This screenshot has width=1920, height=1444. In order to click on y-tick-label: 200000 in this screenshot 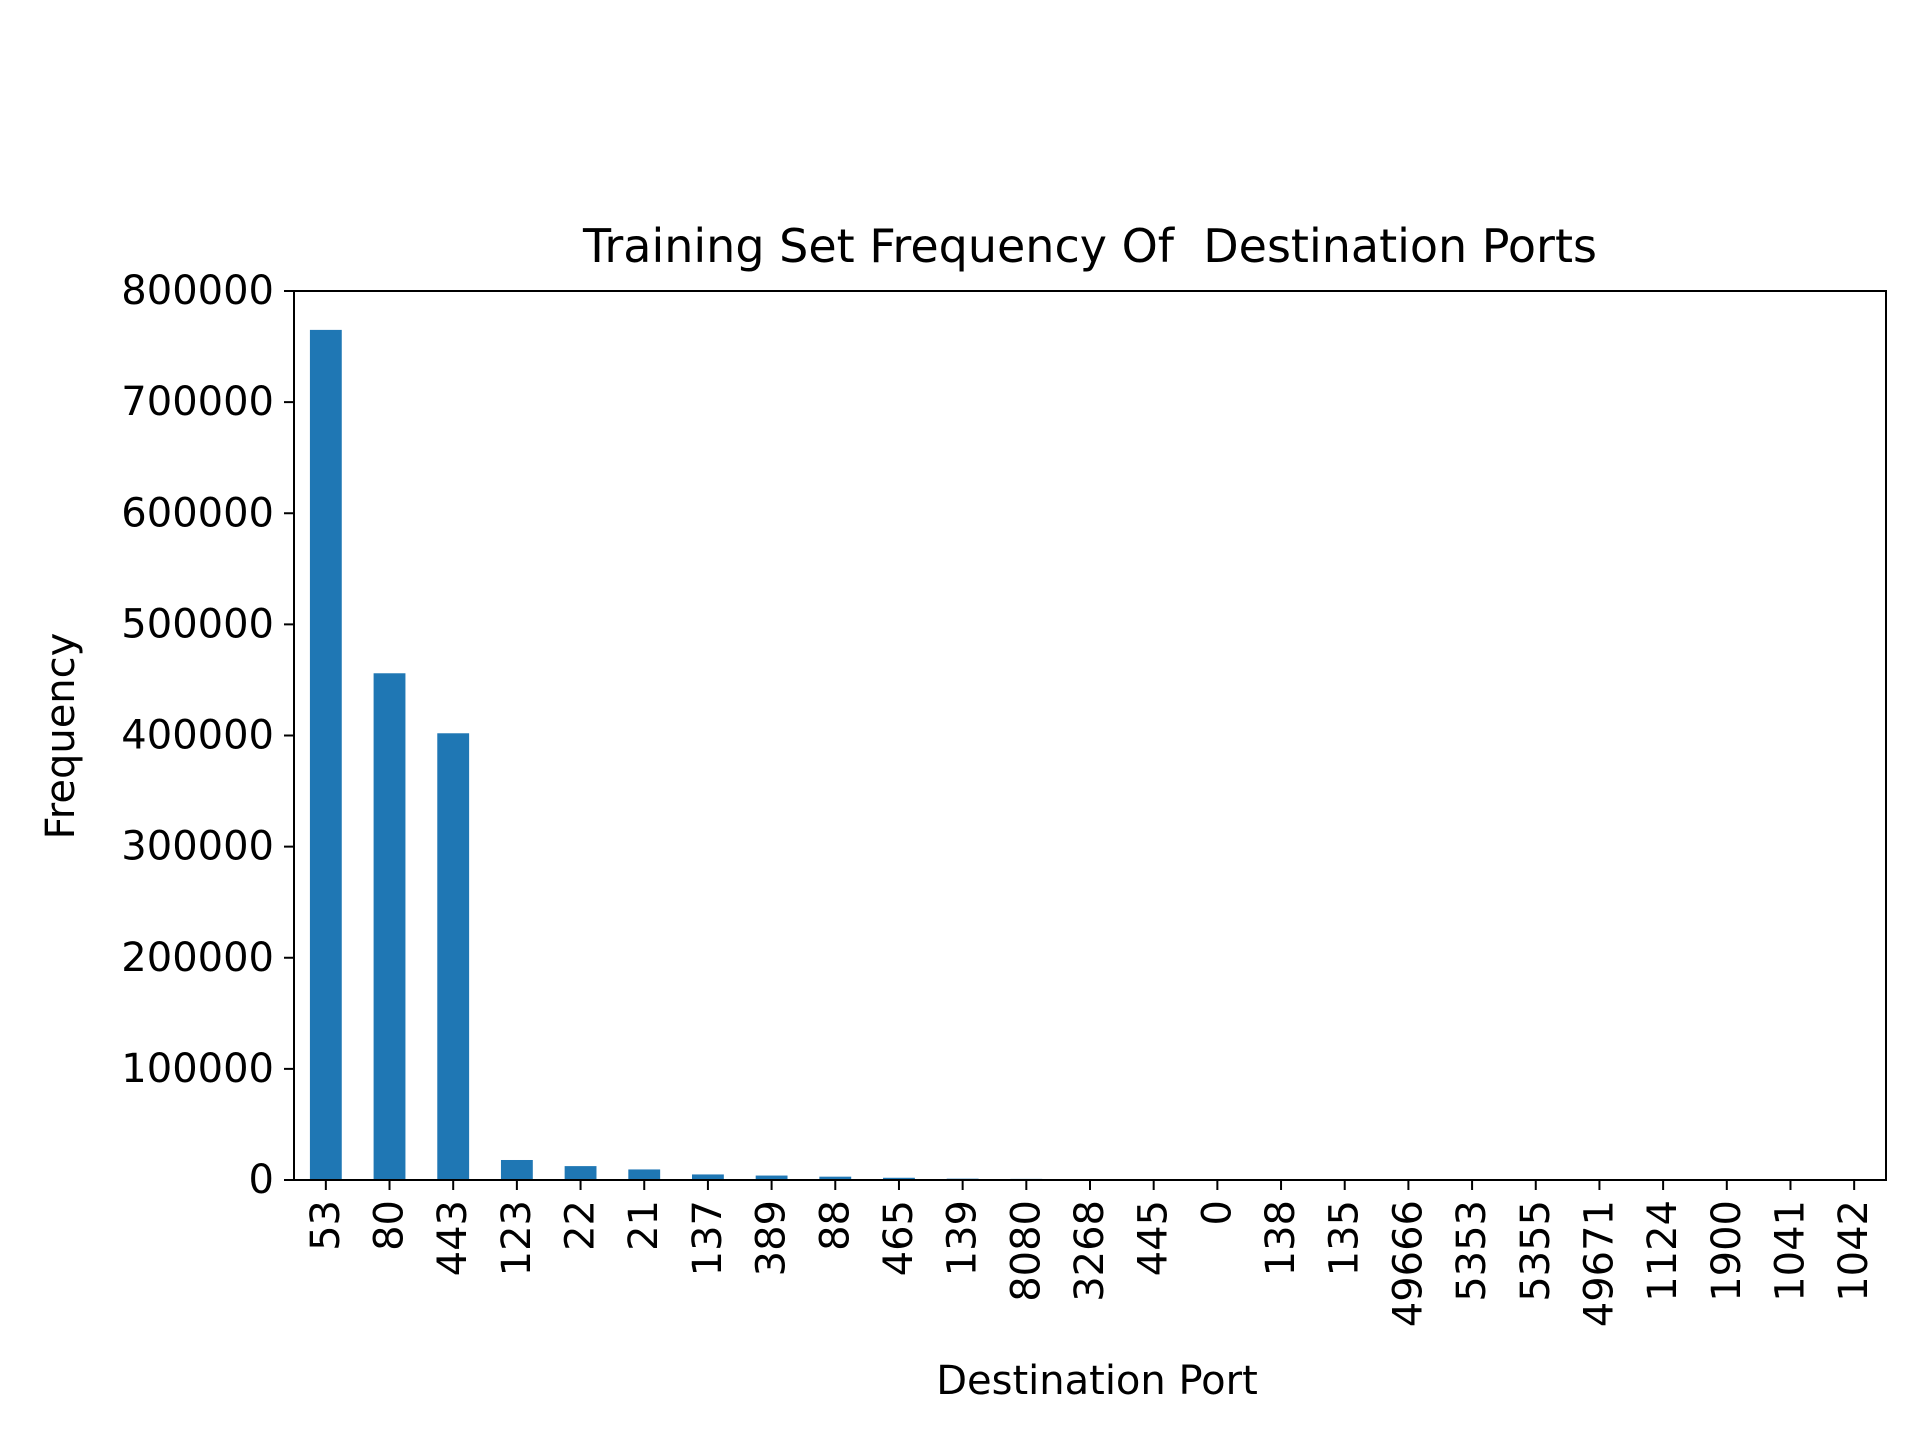, I will do `click(197, 958)`.